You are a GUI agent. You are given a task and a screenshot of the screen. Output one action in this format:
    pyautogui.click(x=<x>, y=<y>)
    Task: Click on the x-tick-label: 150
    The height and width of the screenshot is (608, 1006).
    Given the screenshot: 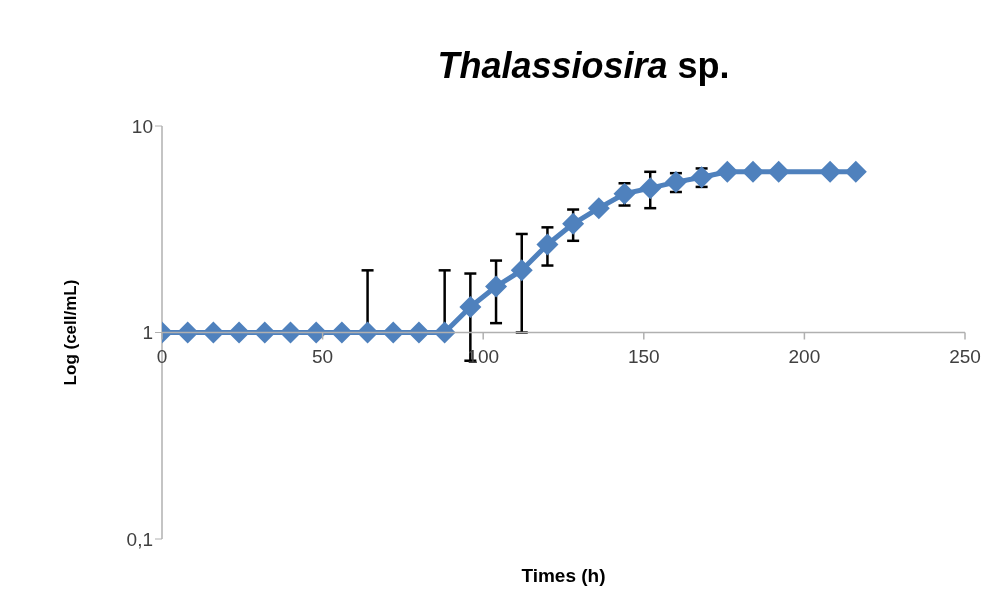 What is the action you would take?
    pyautogui.click(x=643, y=356)
    